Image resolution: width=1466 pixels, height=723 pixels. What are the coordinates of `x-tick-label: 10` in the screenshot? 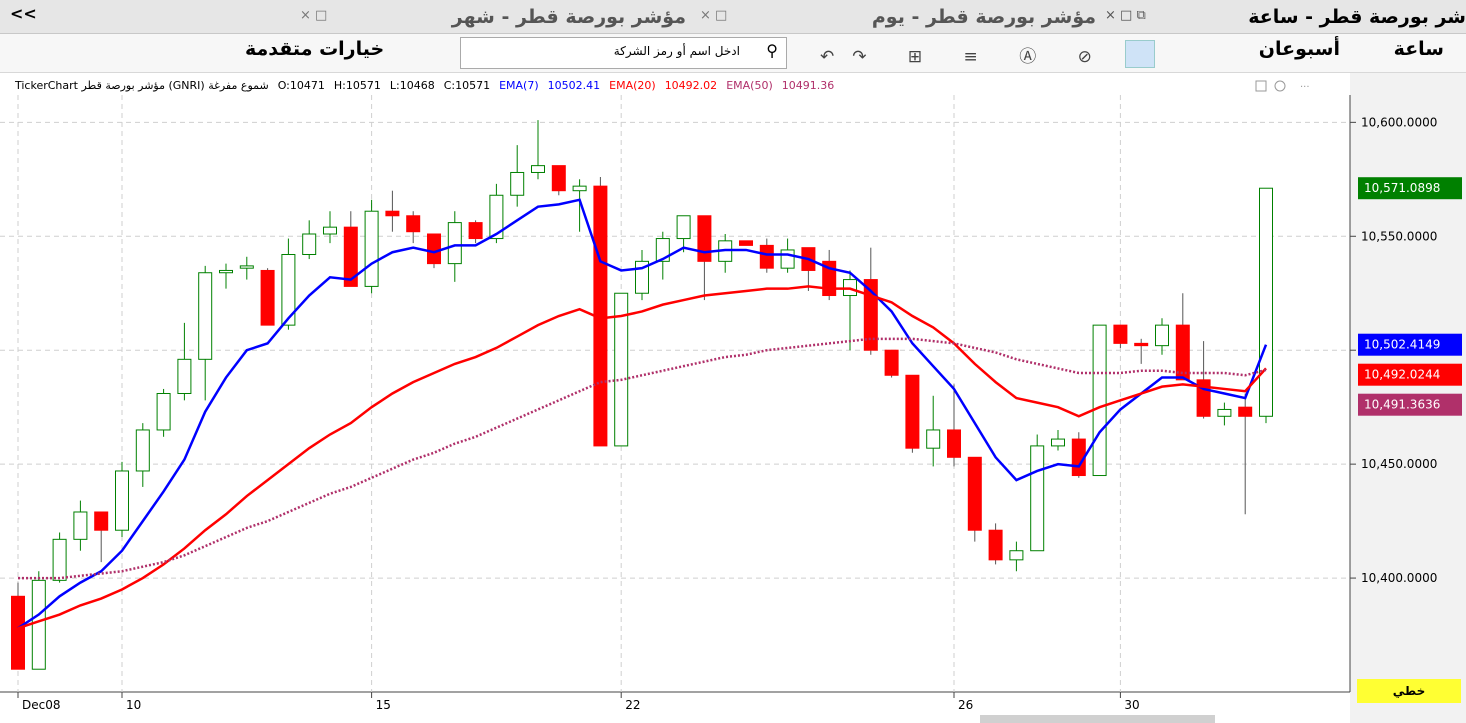 It's located at (133, 705).